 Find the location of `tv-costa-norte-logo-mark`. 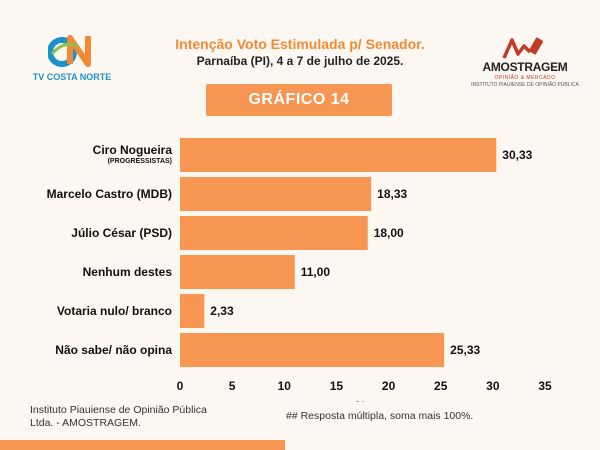

tv-costa-norte-logo-mark is located at coordinates (69, 51).